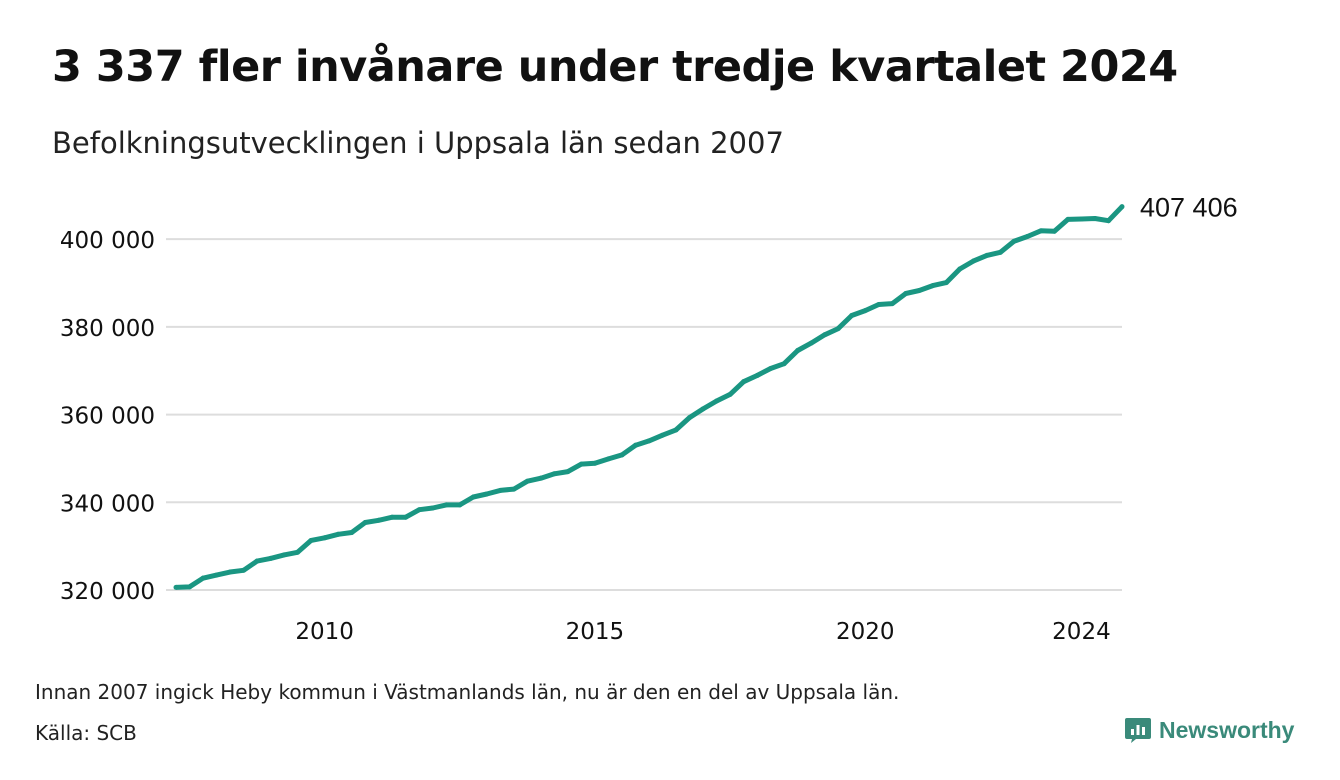  I want to click on y-axis-ticks: 320 000 340 000 360 000 380 000 400 000, so click(107, 416).